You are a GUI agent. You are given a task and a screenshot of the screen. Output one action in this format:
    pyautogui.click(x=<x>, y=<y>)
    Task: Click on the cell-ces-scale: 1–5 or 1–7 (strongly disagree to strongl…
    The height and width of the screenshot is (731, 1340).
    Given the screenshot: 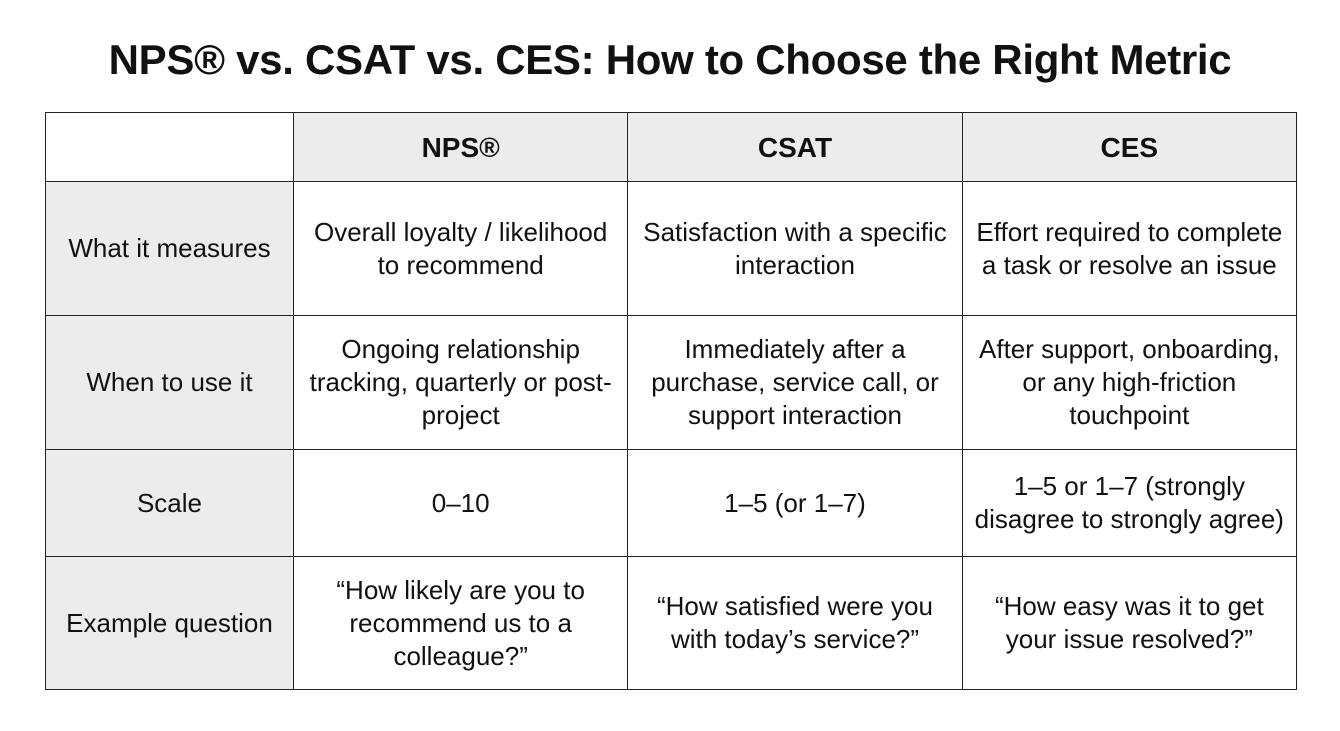 What is the action you would take?
    pyautogui.click(x=1129, y=503)
    